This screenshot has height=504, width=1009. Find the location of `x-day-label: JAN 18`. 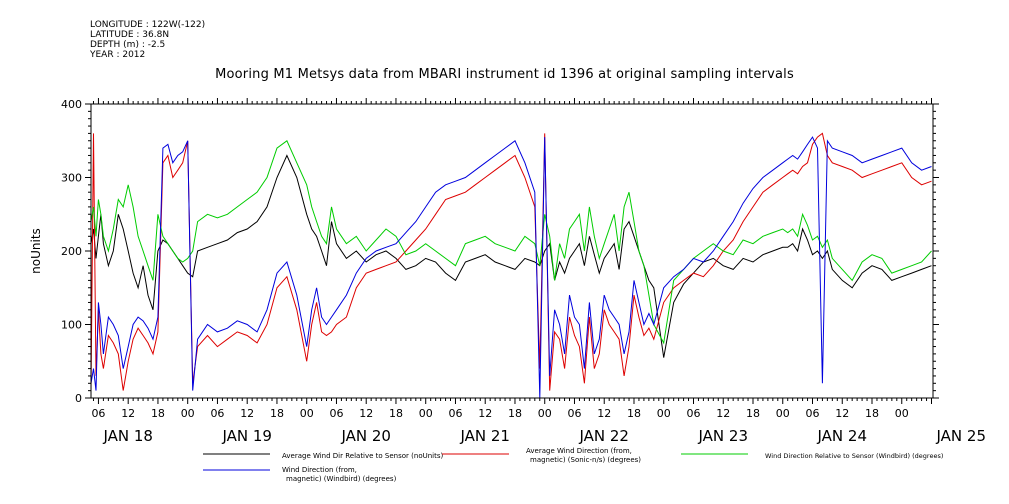

x-day-label: JAN 18 is located at coordinates (127, 436).